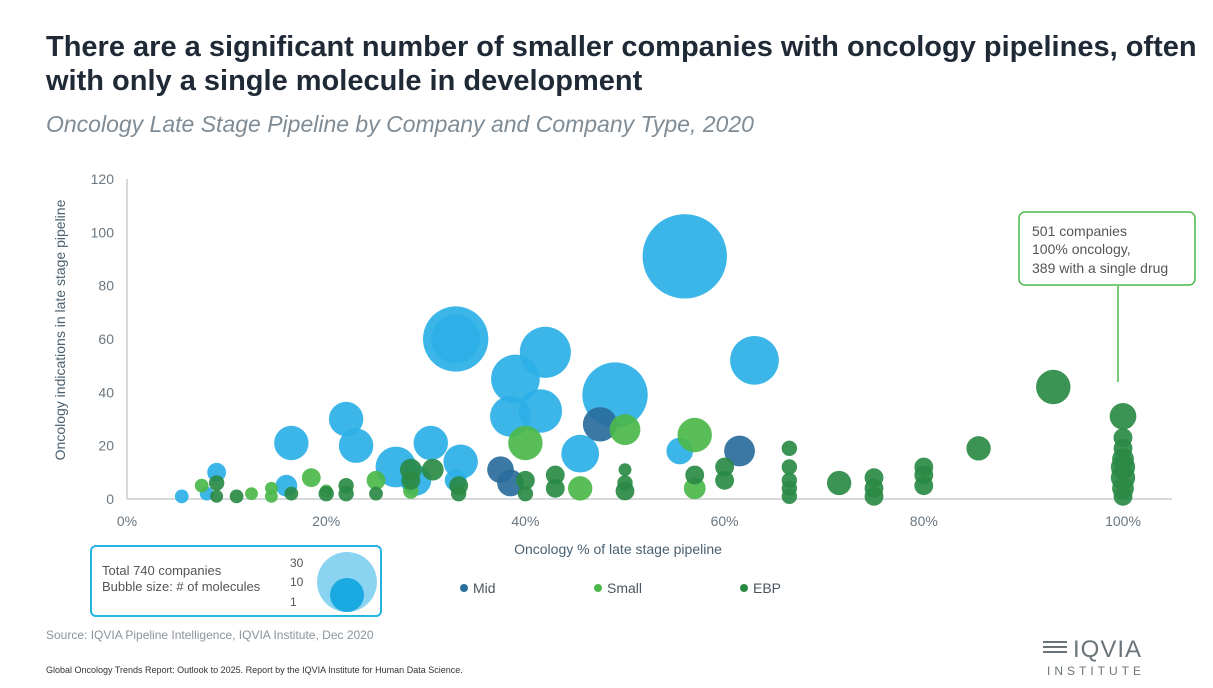 Image resolution: width=1213 pixels, height=688 pixels. Describe the element at coordinates (103, 232) in the screenshot. I see `y-tick-label: 100` at that location.